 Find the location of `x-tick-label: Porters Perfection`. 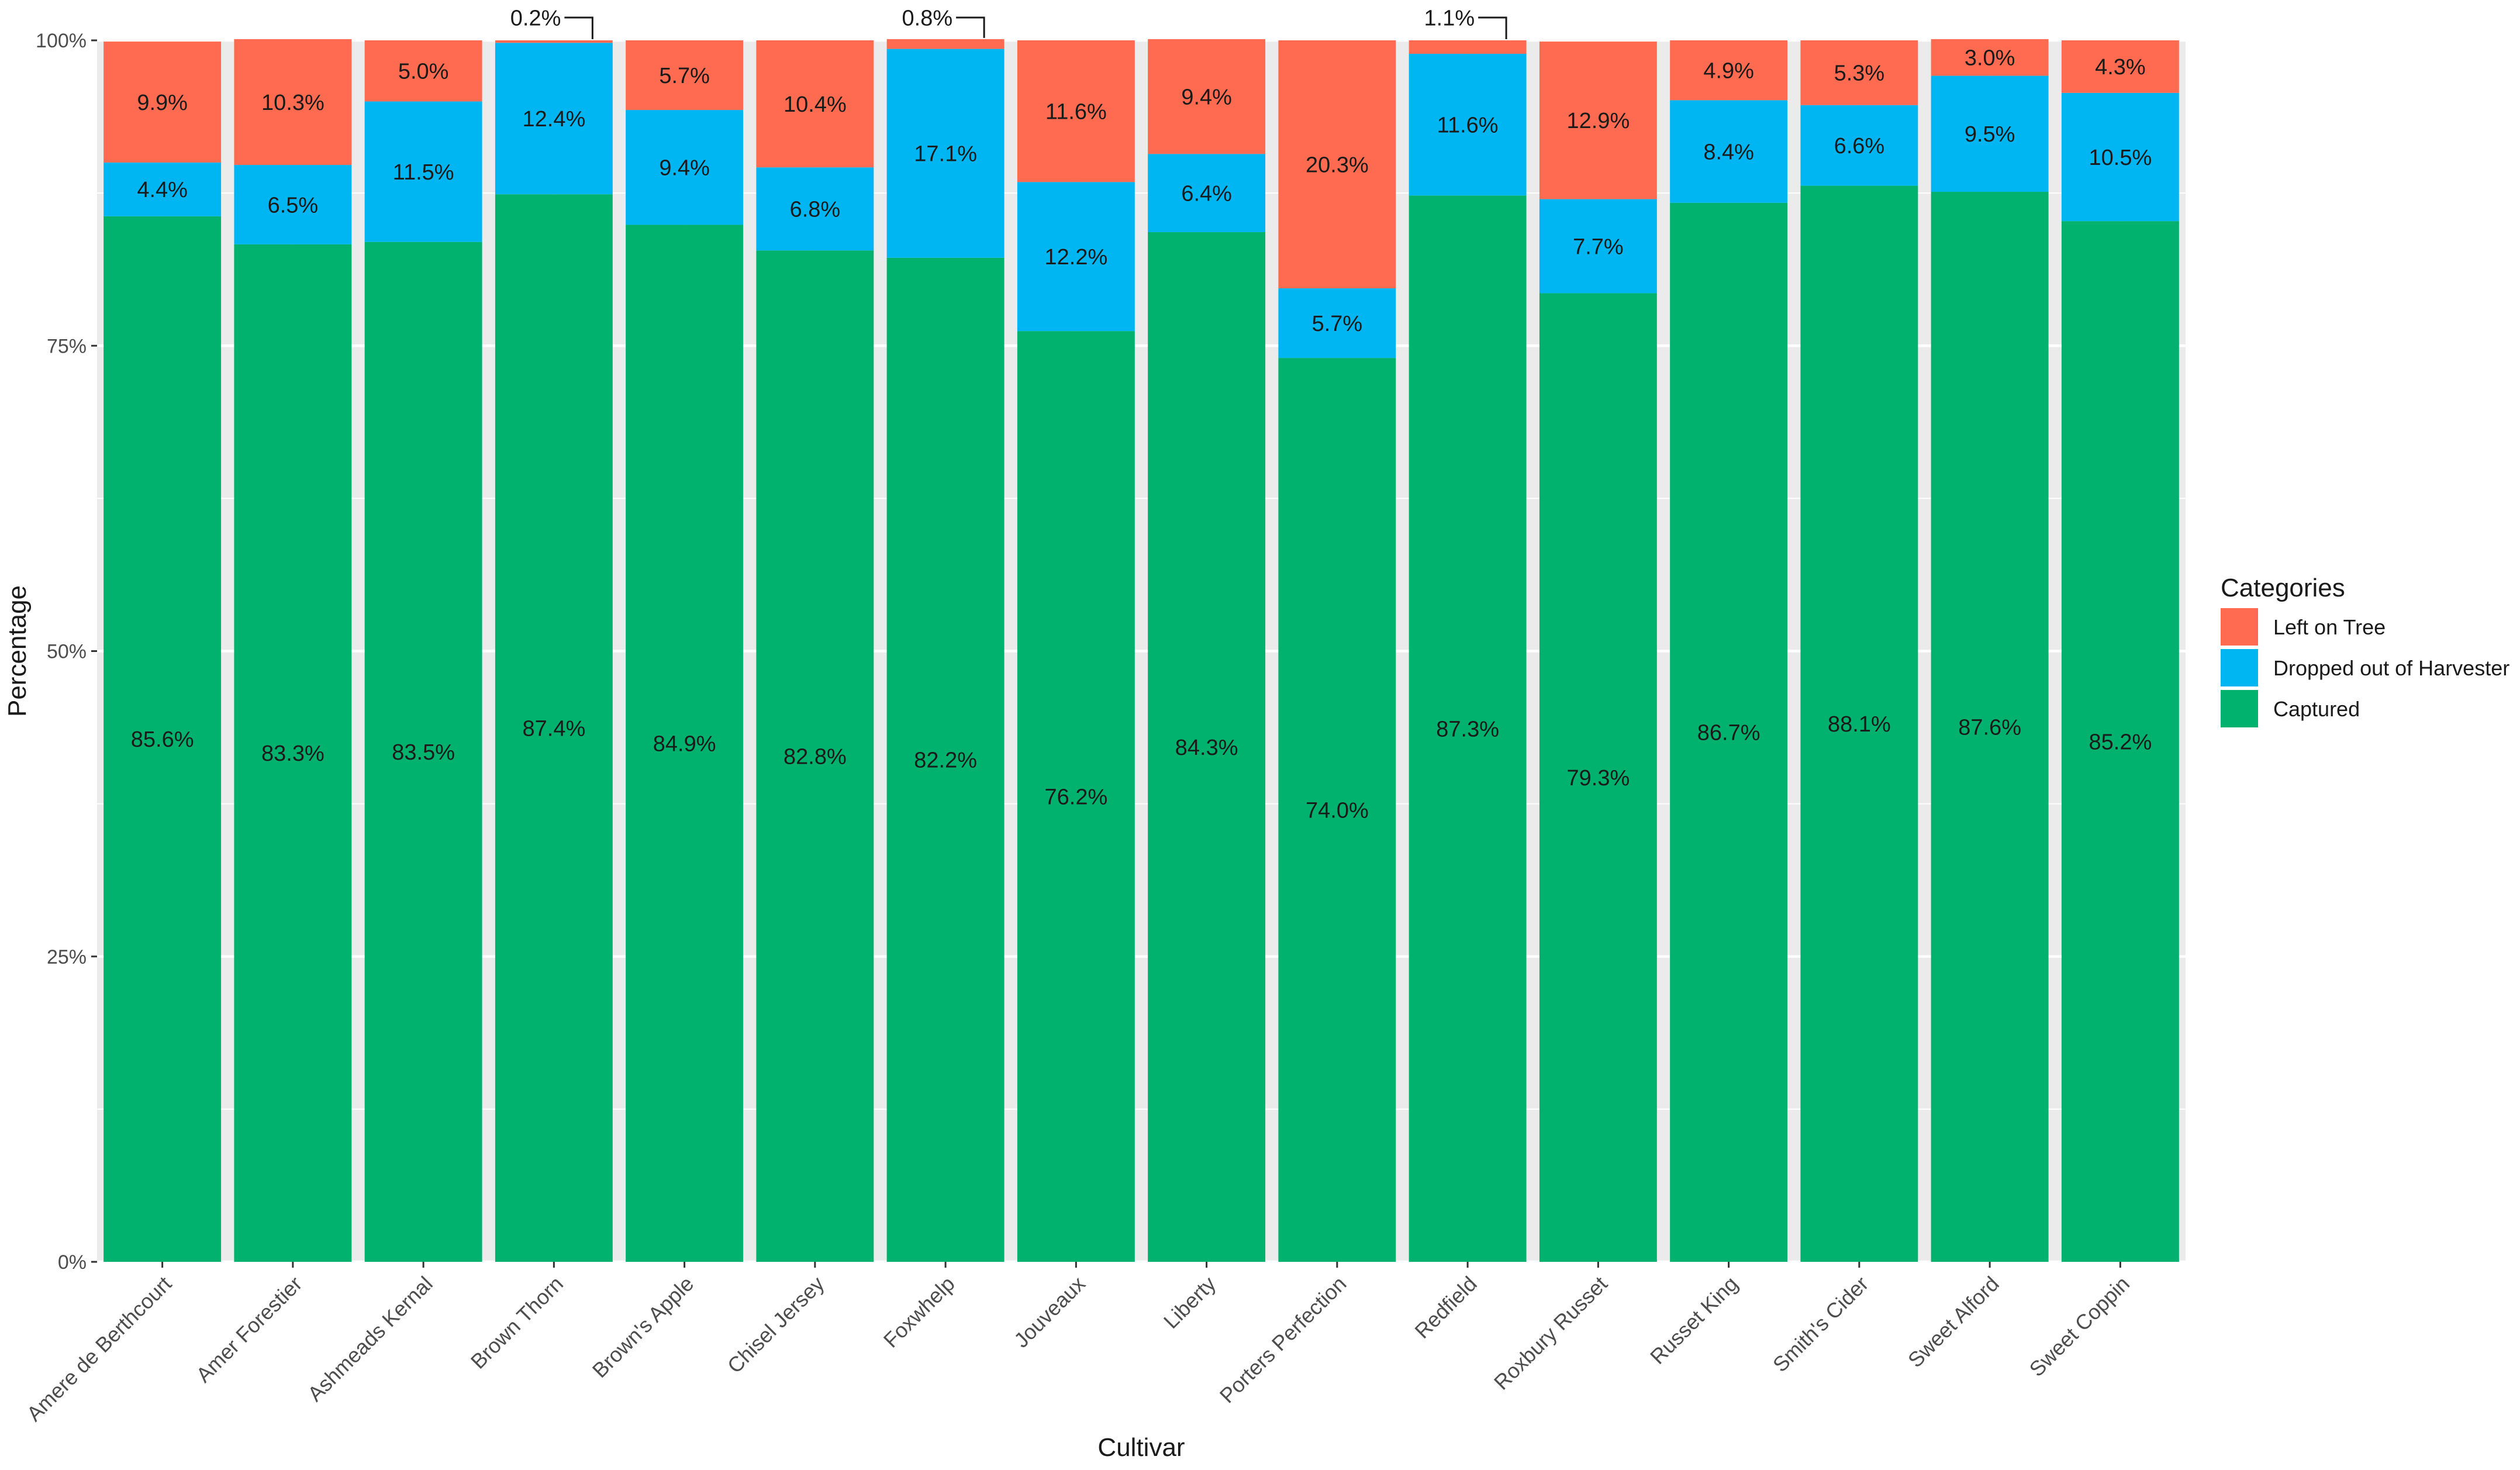

x-tick-label: Porters Perfection is located at coordinates (1283, 1340).